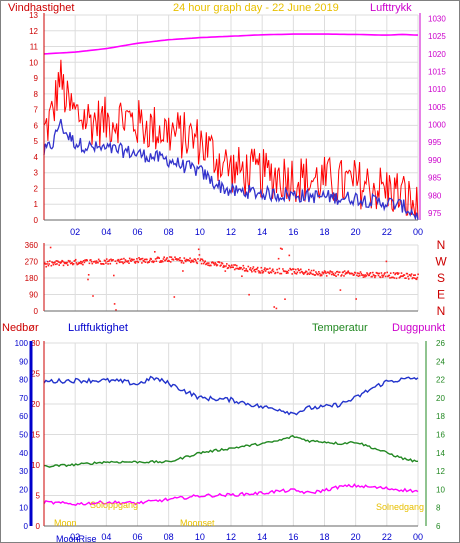 The width and height of the screenshot is (460, 543). Describe the element at coordinates (20, 328) in the screenshot. I see `precip-axis-title: Nedbør` at that location.